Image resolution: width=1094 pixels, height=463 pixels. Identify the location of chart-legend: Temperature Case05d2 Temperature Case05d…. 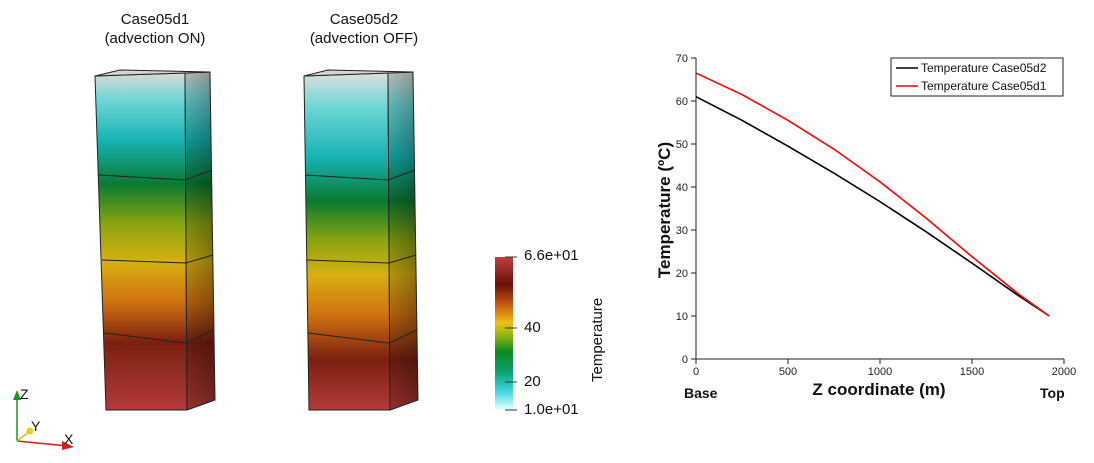
(977, 77).